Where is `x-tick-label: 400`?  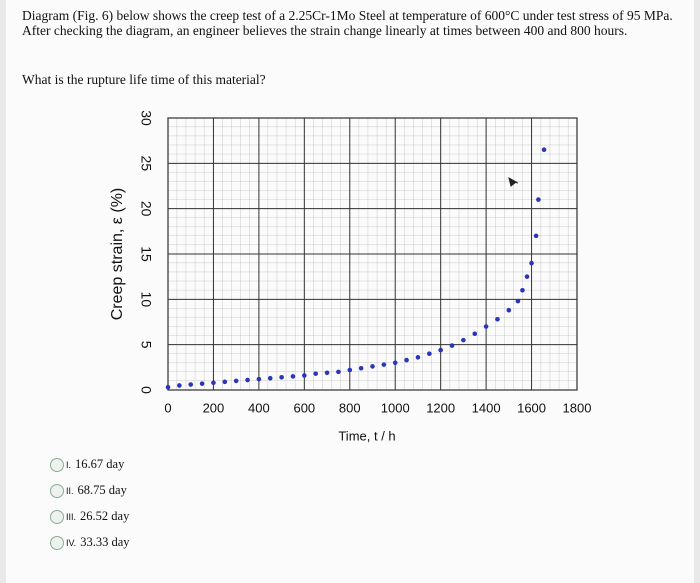 x-tick-label: 400 is located at coordinates (259, 407).